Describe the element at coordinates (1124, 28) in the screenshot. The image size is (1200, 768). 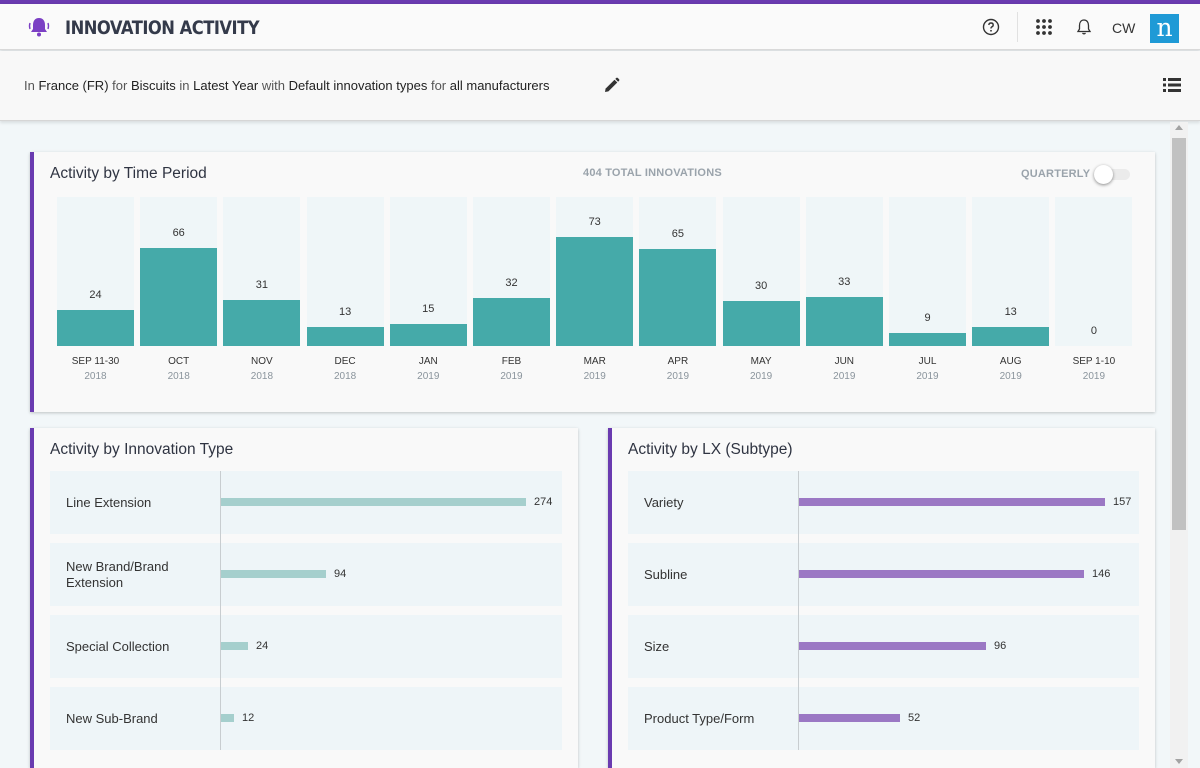
I see `user-initials: CW` at that location.